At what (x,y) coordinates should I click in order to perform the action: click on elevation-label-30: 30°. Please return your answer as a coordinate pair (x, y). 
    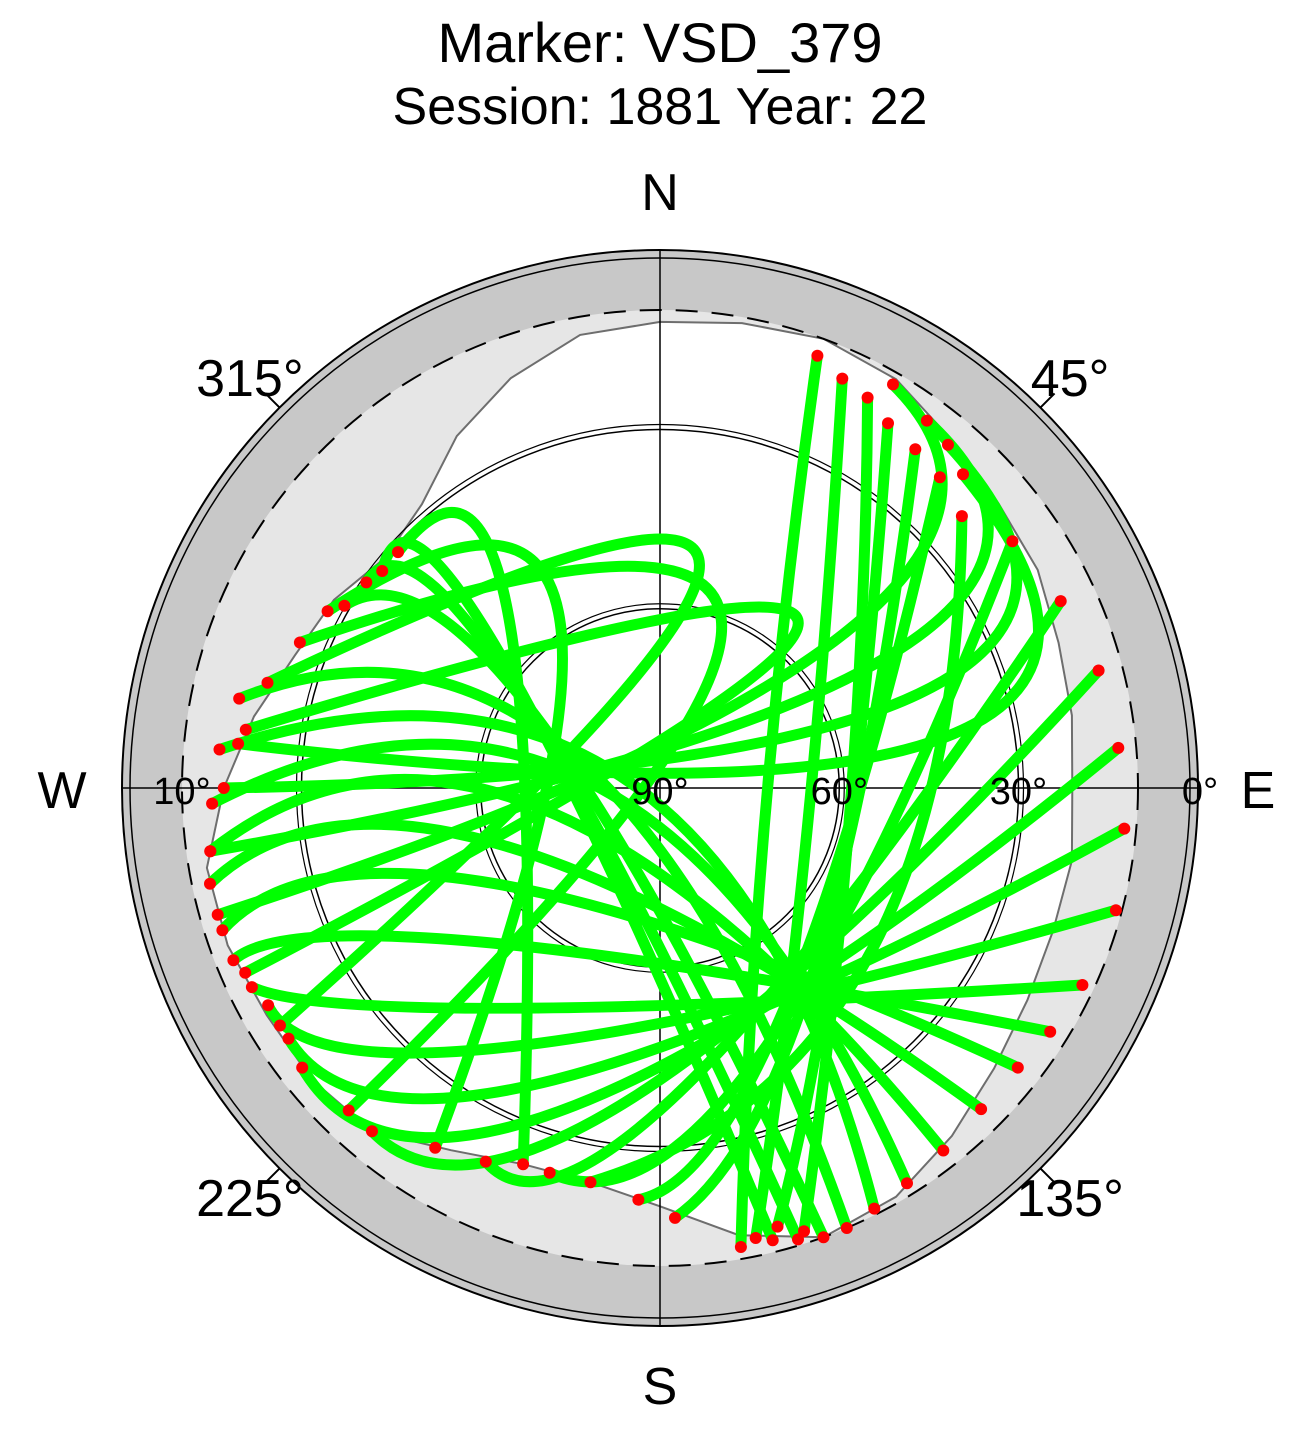
    Looking at the image, I should click on (1018, 792).